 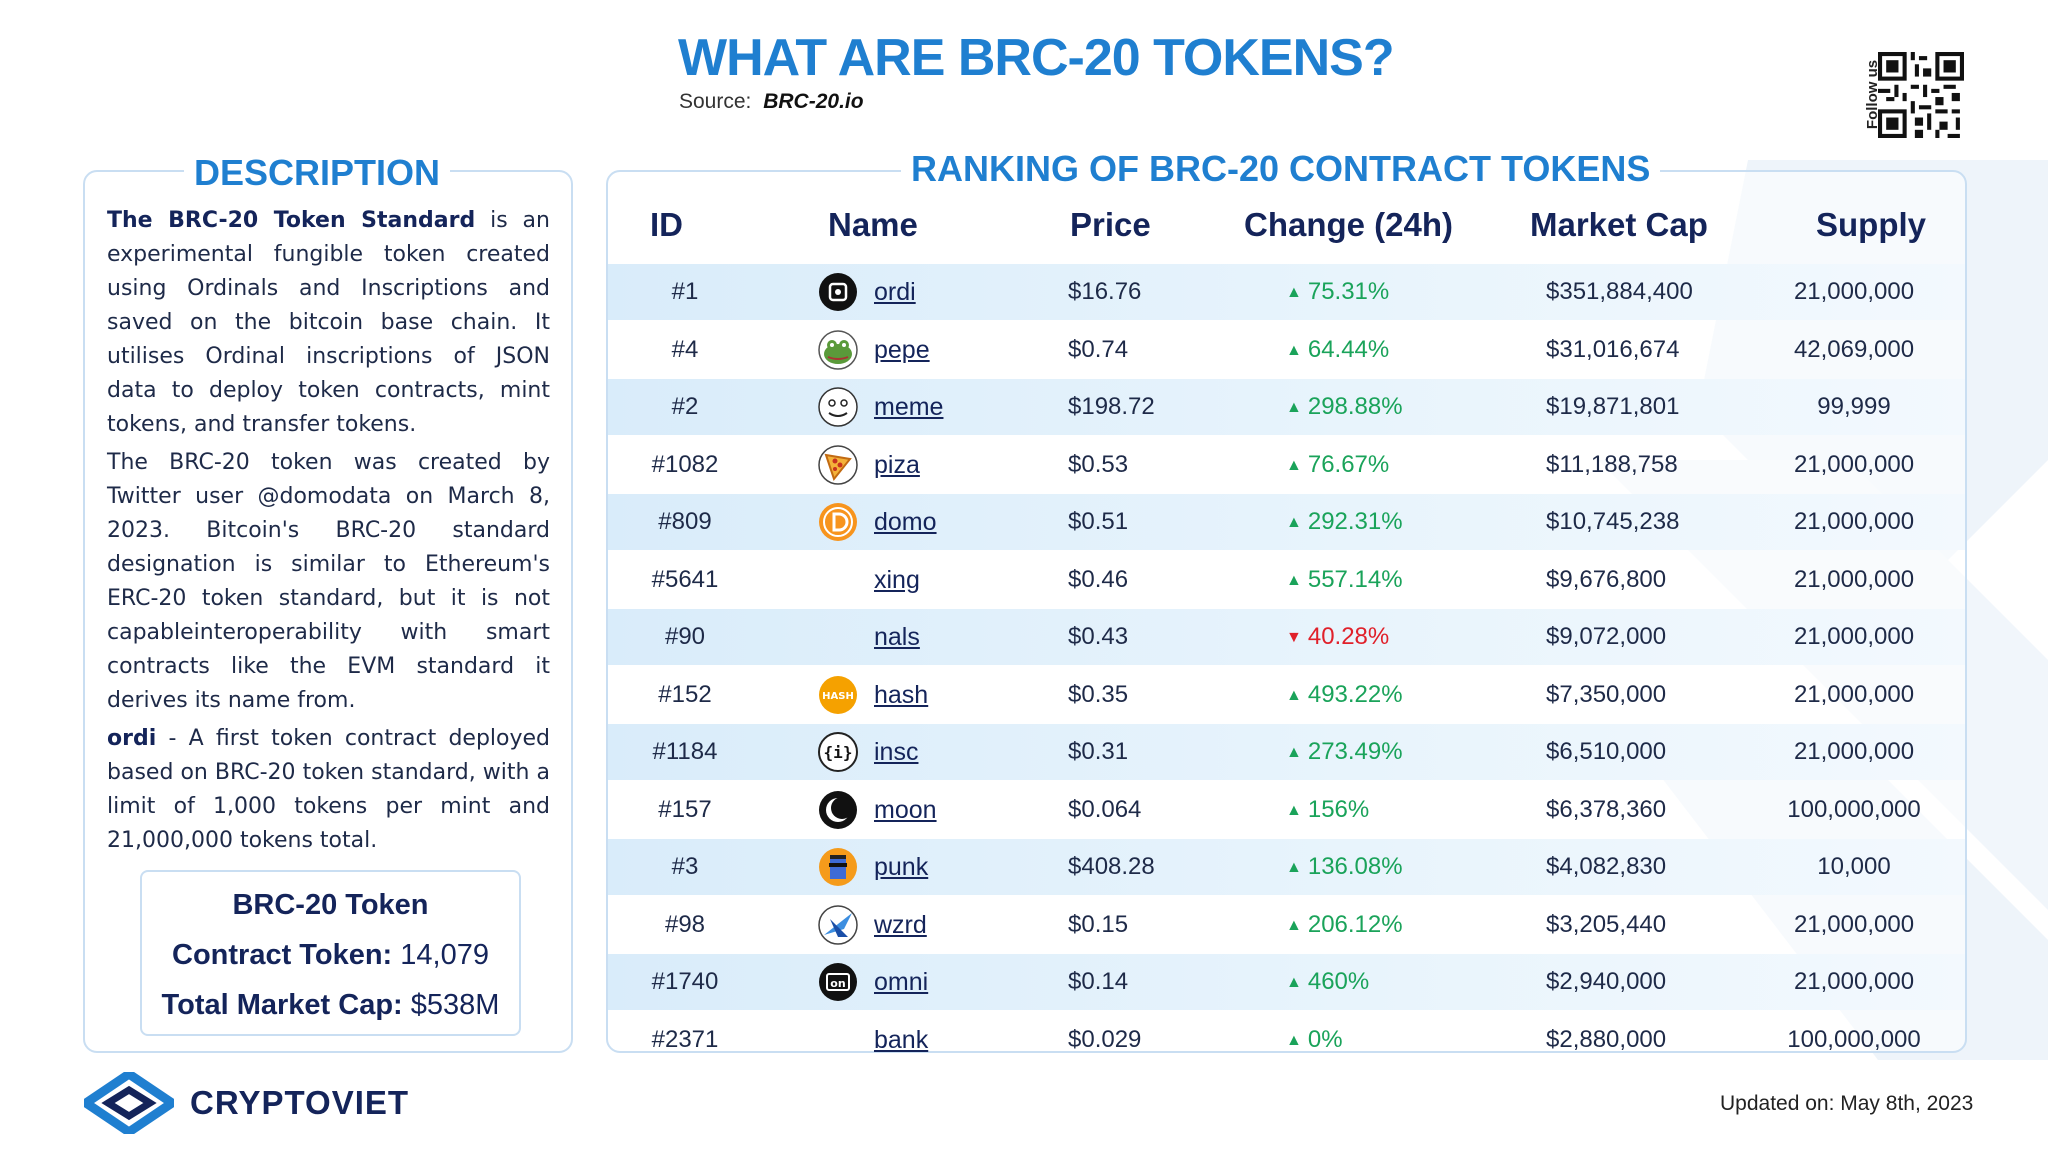 What do you see at coordinates (1606, 866) in the screenshot?
I see `token-market-cap: $4,082,830` at bounding box center [1606, 866].